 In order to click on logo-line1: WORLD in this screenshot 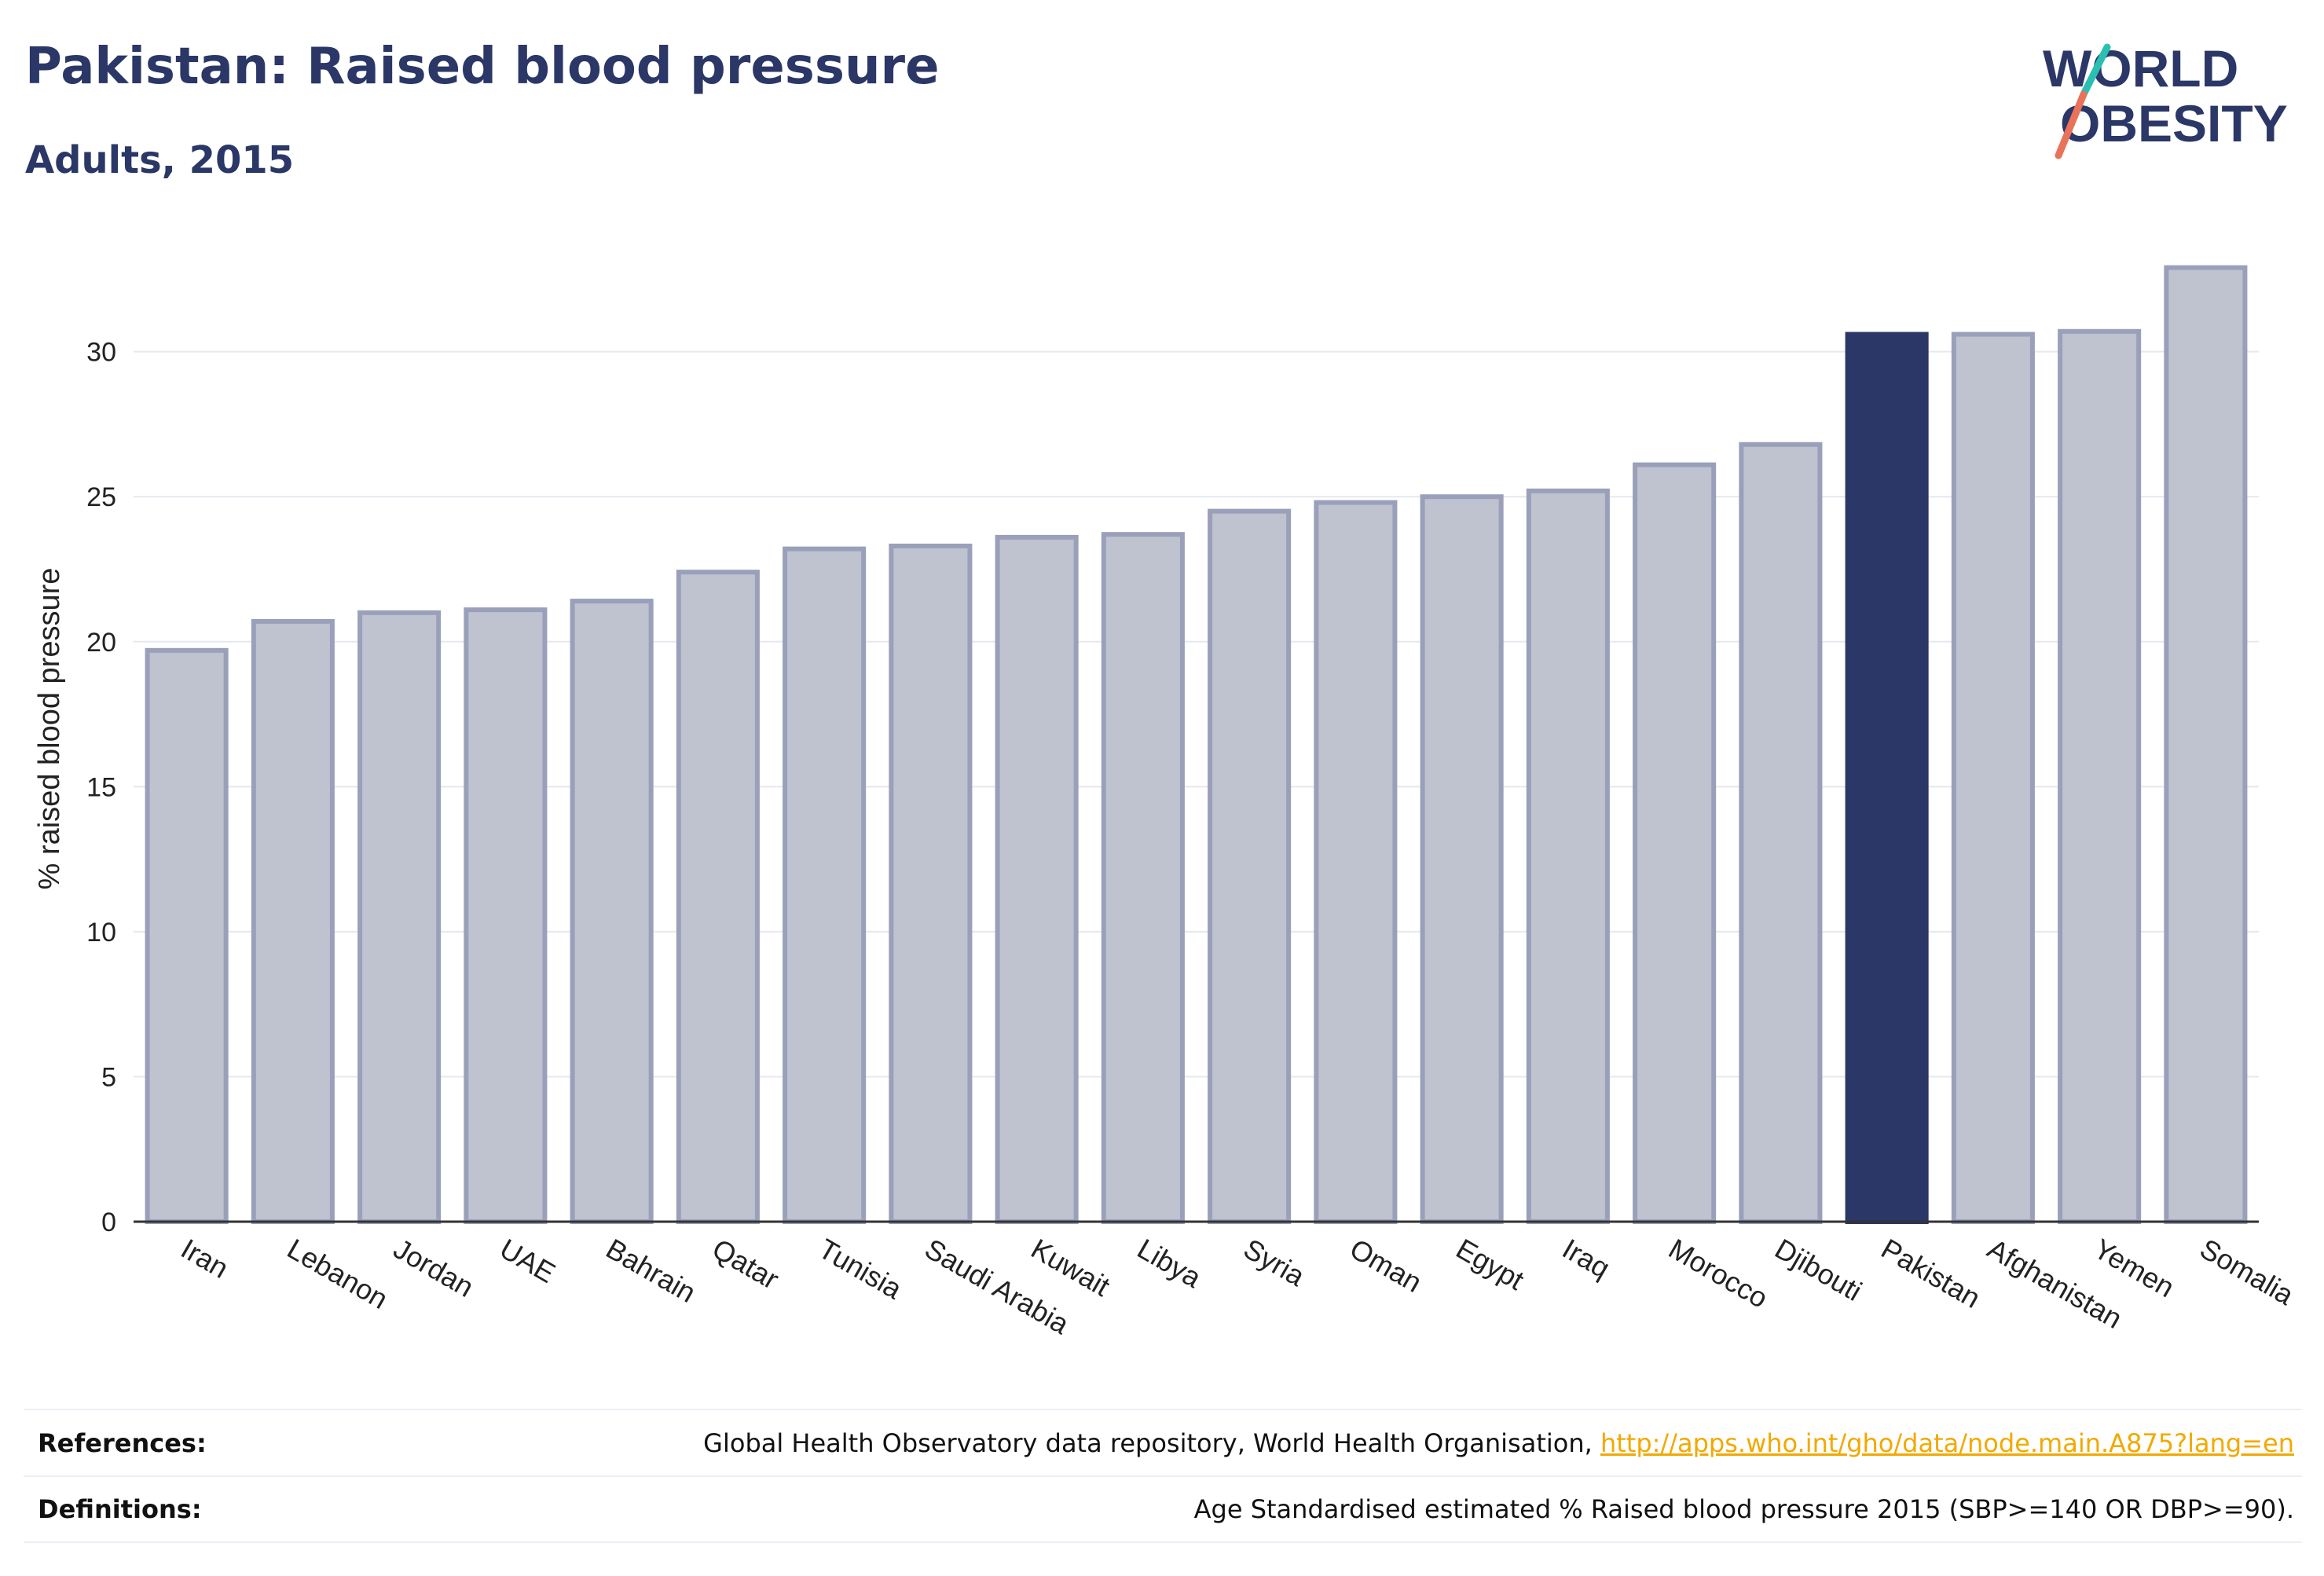, I will do `click(2140, 68)`.